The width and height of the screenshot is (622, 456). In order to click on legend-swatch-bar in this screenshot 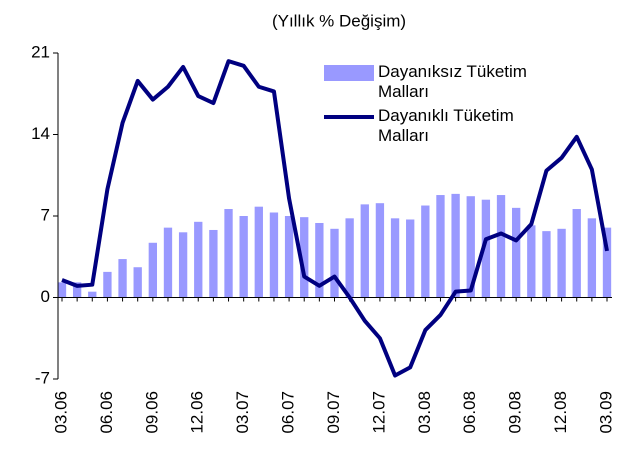, I will do `click(349, 73)`.